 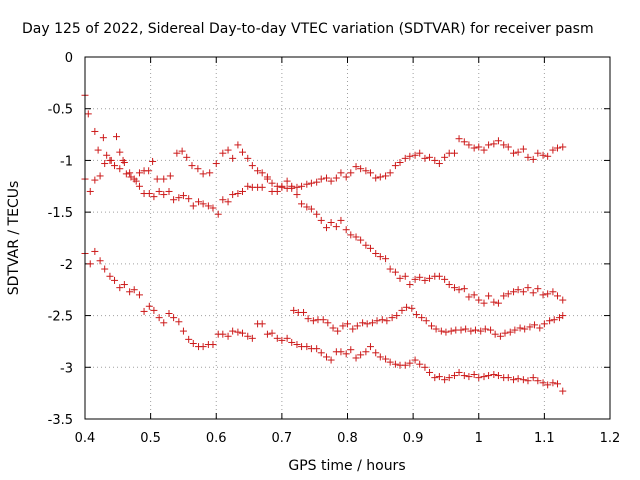 What do you see at coordinates (347, 438) in the screenshot?
I see `x-tick-label: 0.8` at bounding box center [347, 438].